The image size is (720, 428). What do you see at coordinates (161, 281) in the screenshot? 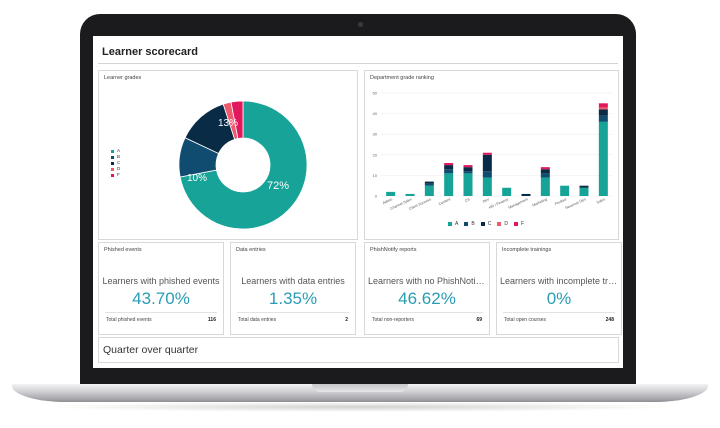
I see `card-subtitle: Learners with phished events` at bounding box center [161, 281].